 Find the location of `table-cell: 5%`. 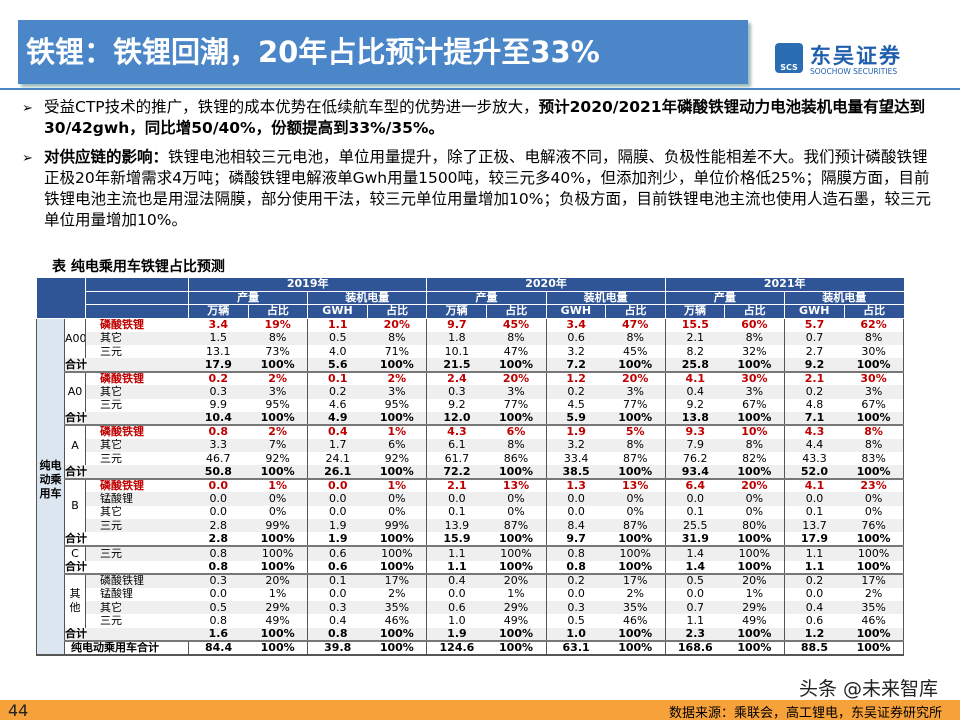

table-cell: 5% is located at coordinates (635, 432).